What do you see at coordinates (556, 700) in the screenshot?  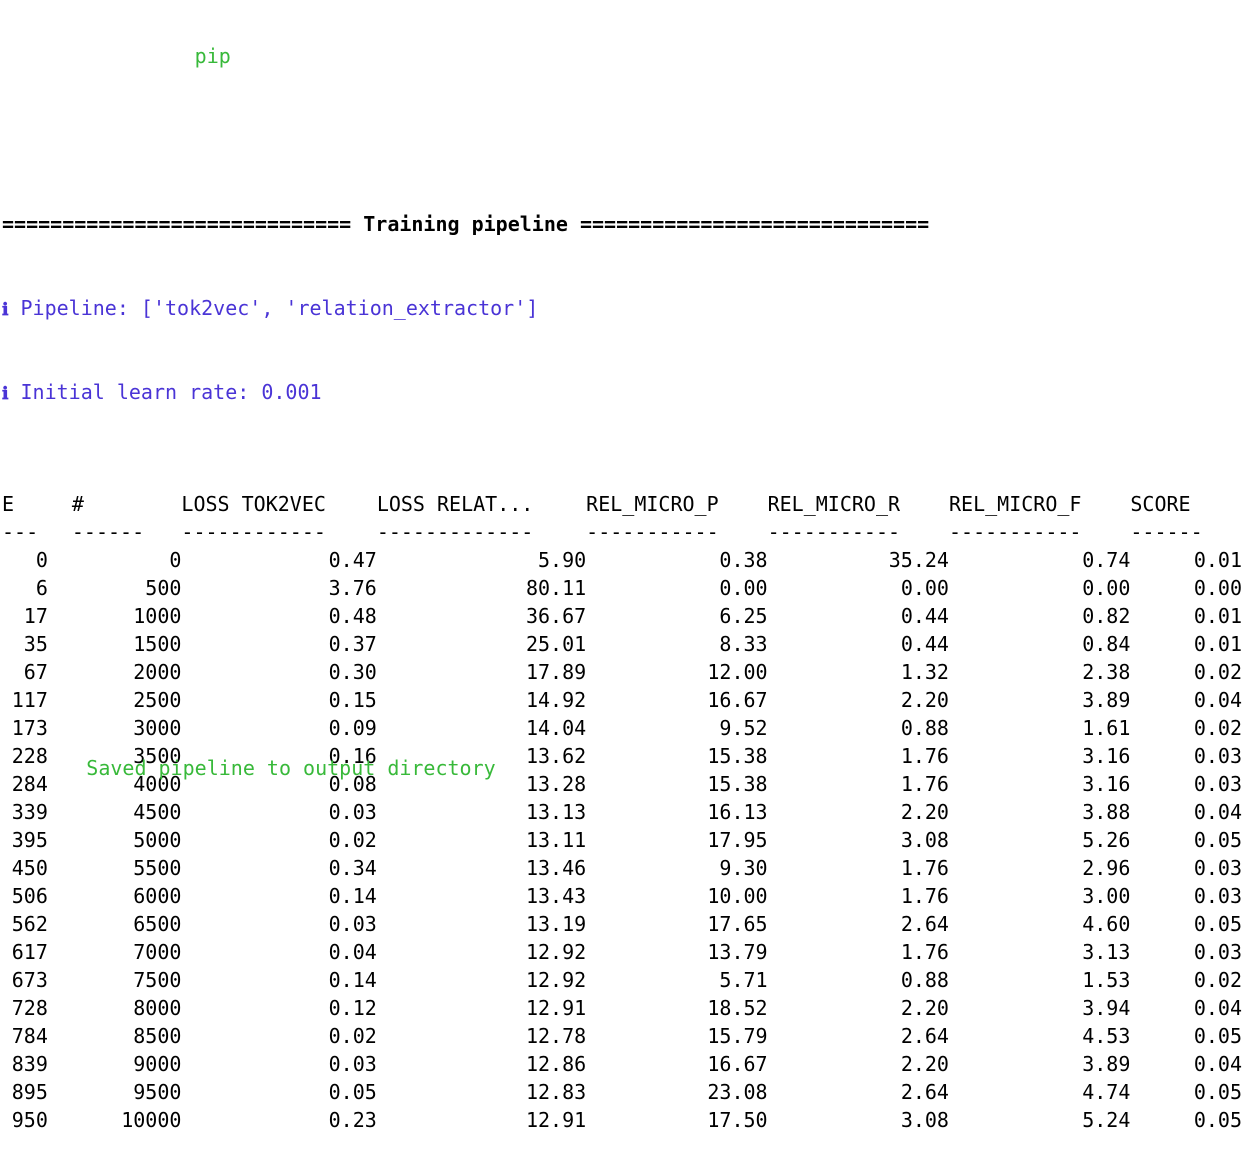 I see `table-cell: 14.92` at bounding box center [556, 700].